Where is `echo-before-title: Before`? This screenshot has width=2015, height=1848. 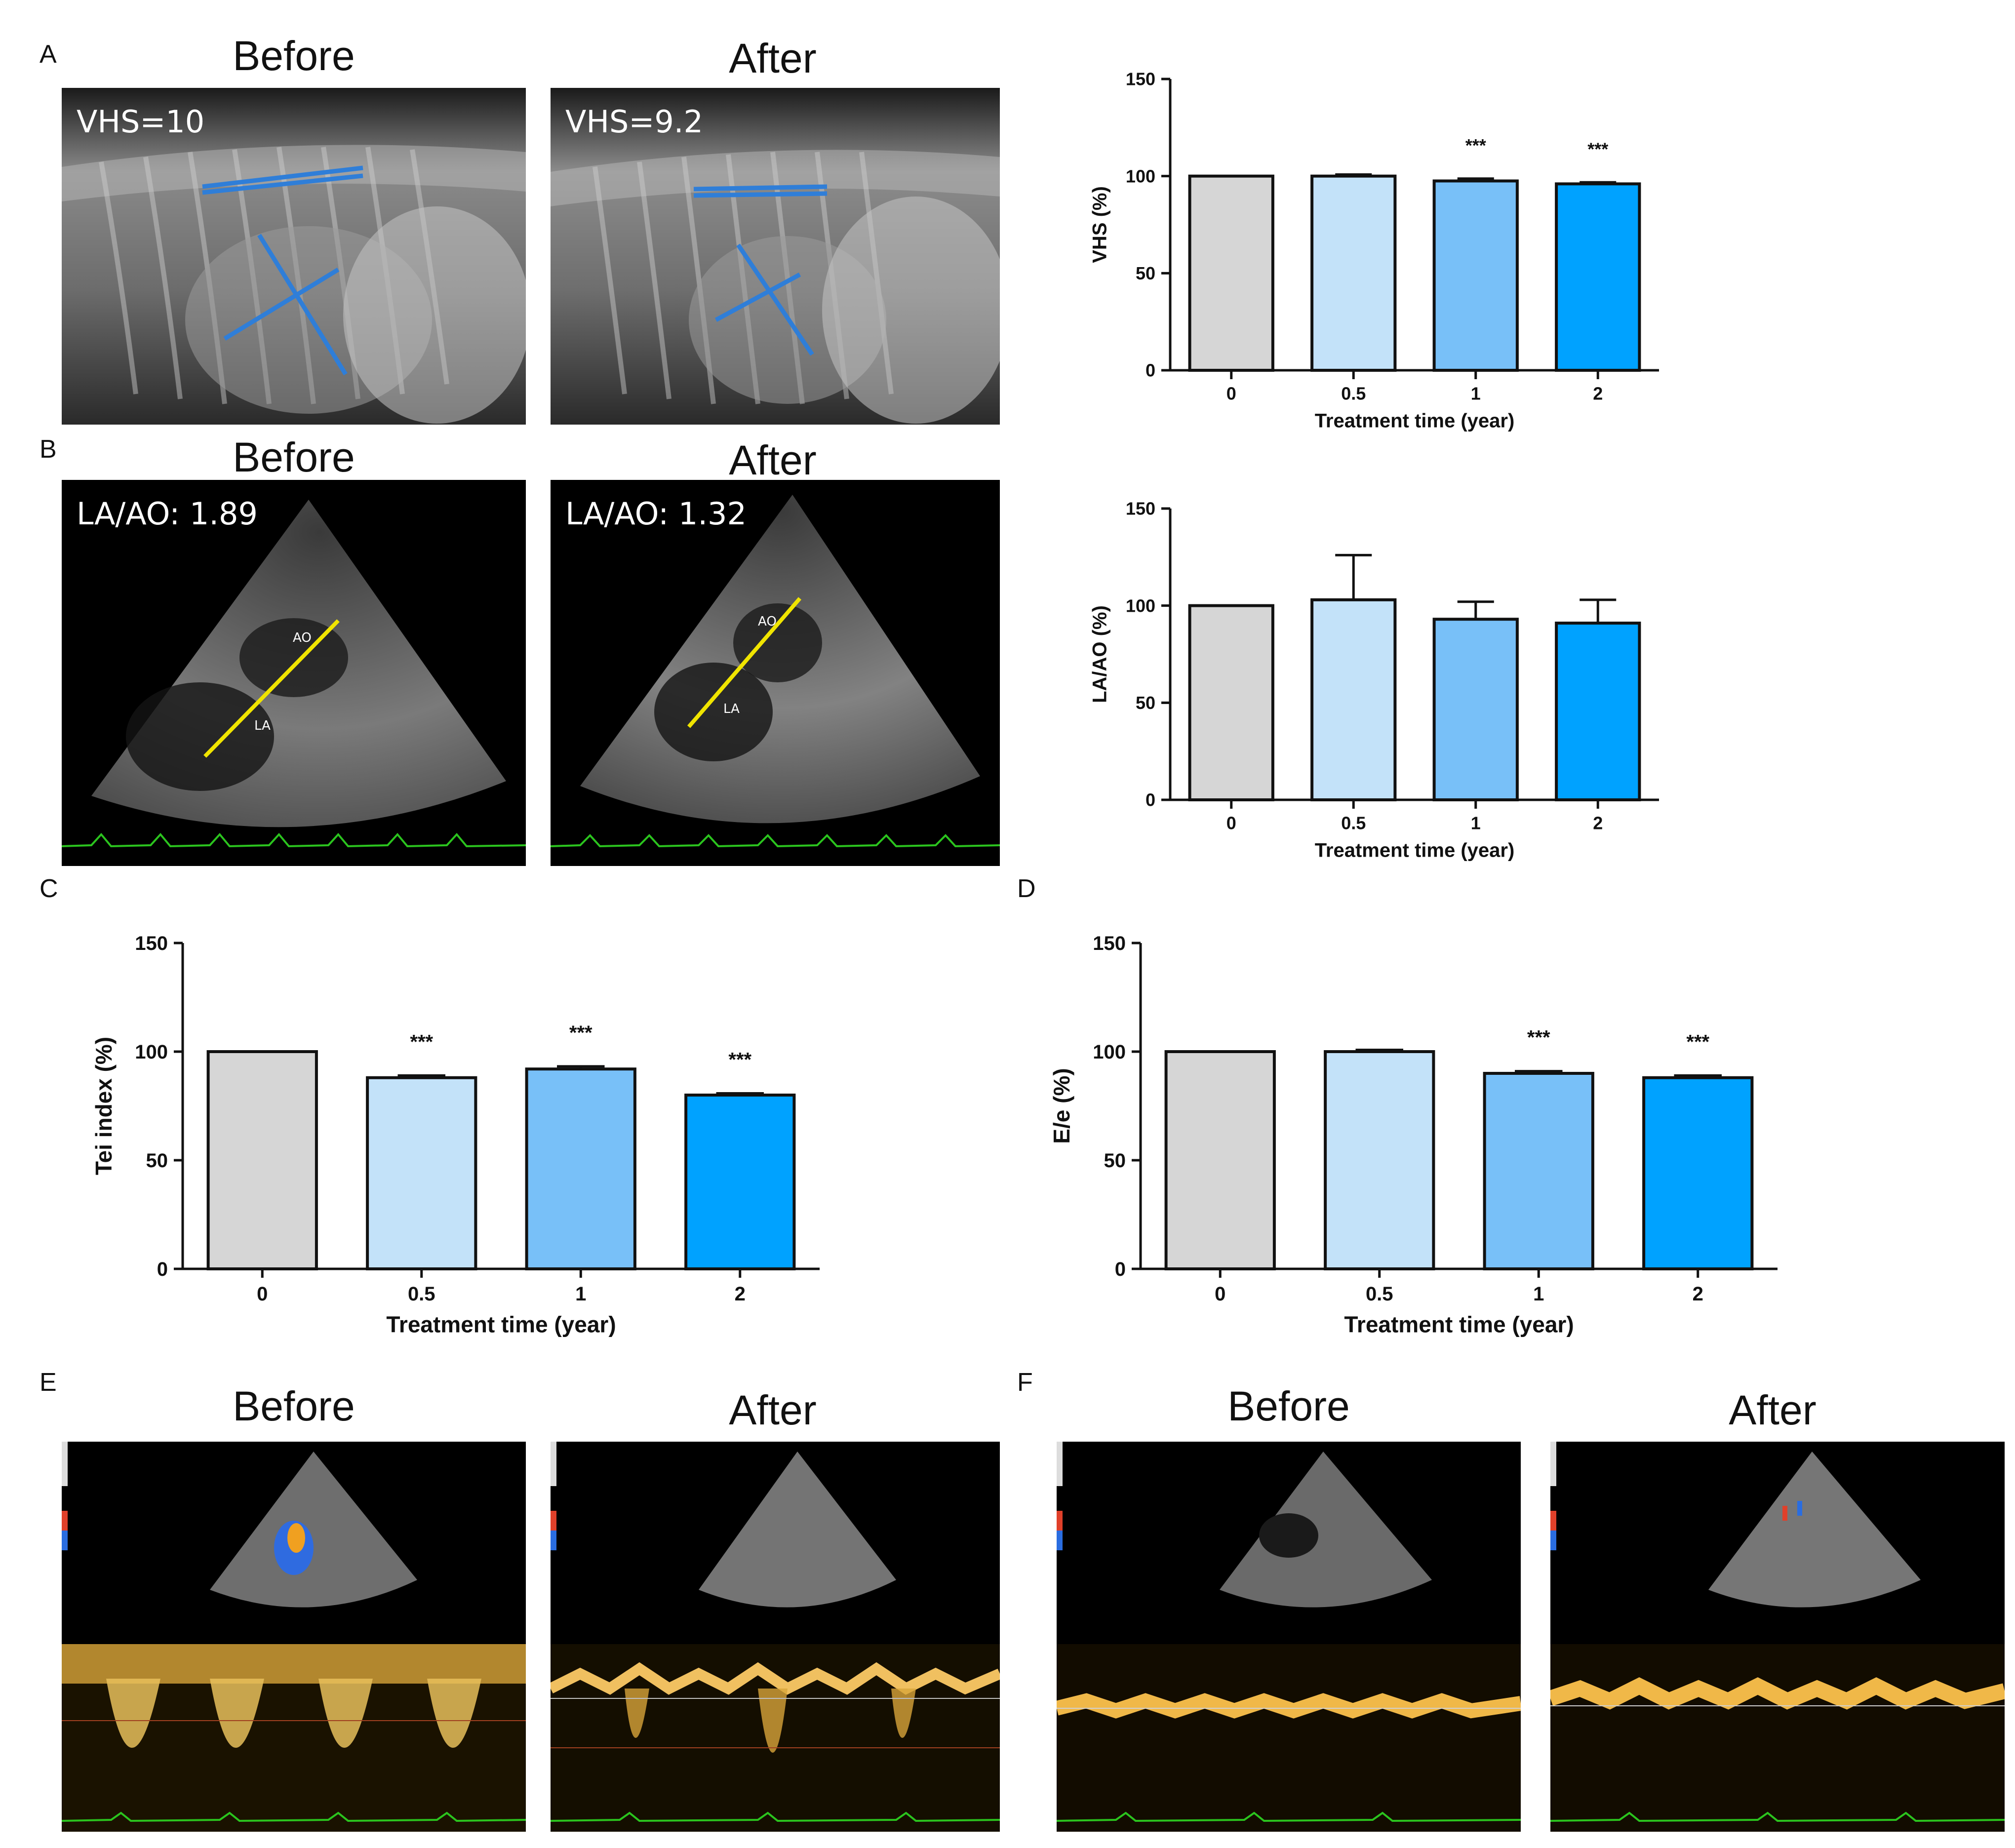 echo-before-title: Before is located at coordinates (294, 457).